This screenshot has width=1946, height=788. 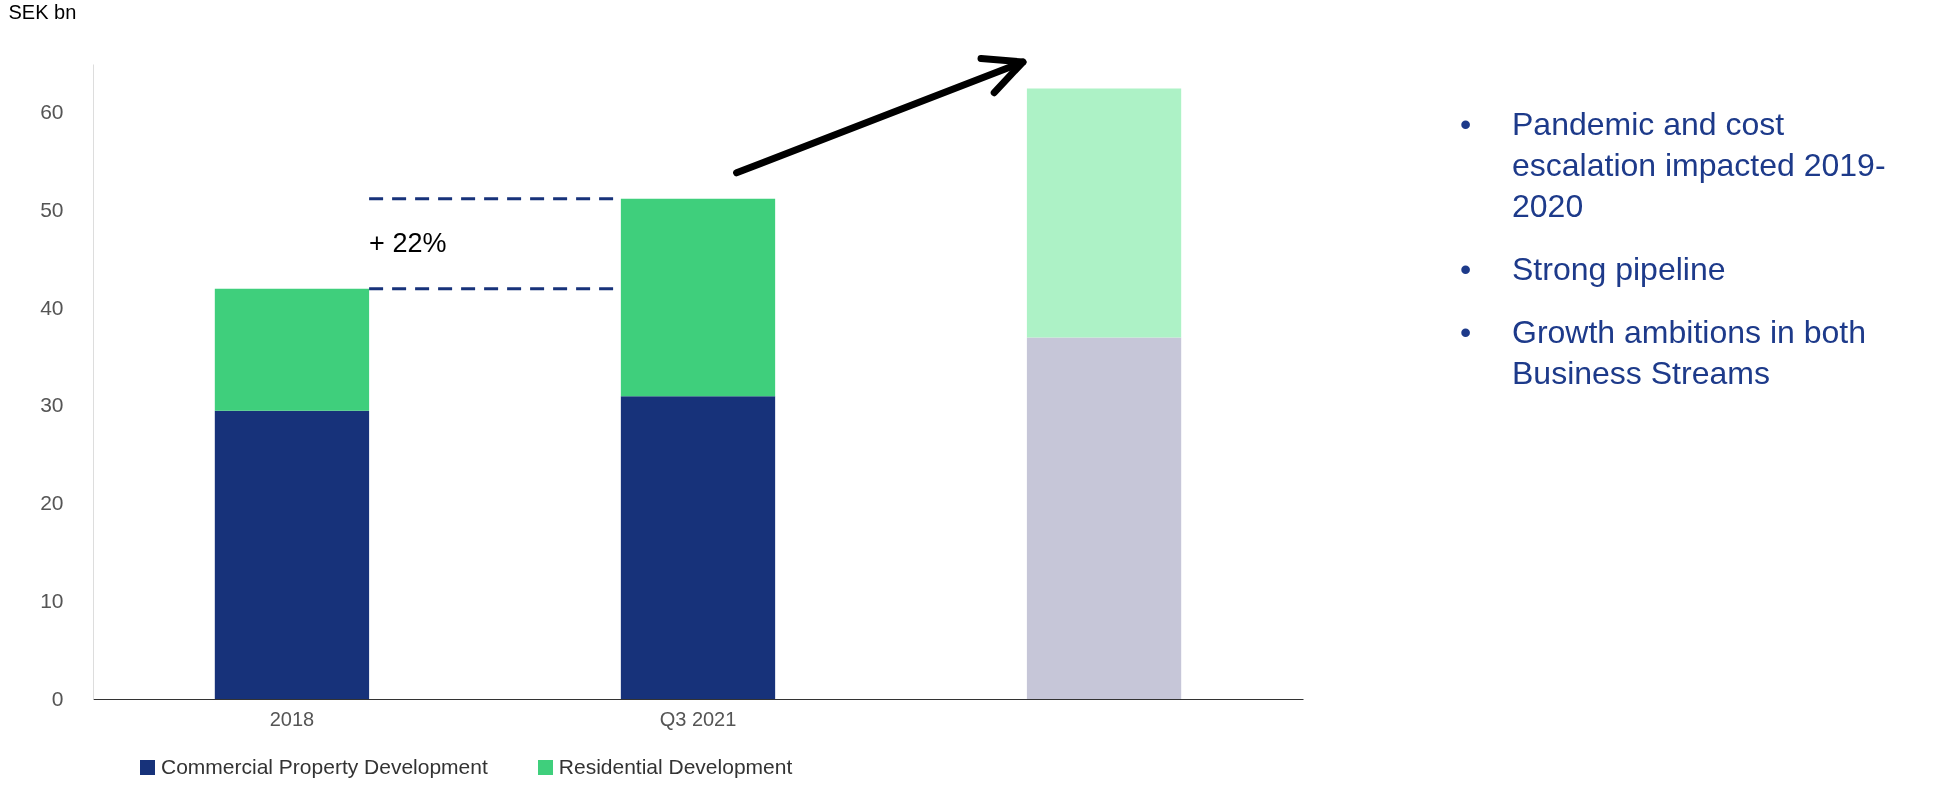 I want to click on text: • Strong pipeline, so click(x=1593, y=269).